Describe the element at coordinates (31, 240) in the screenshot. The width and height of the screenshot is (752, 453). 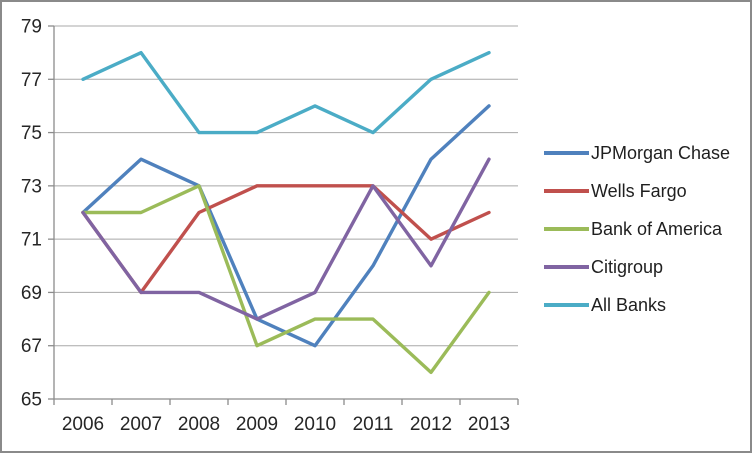
I see `y-tick-label: 71` at that location.